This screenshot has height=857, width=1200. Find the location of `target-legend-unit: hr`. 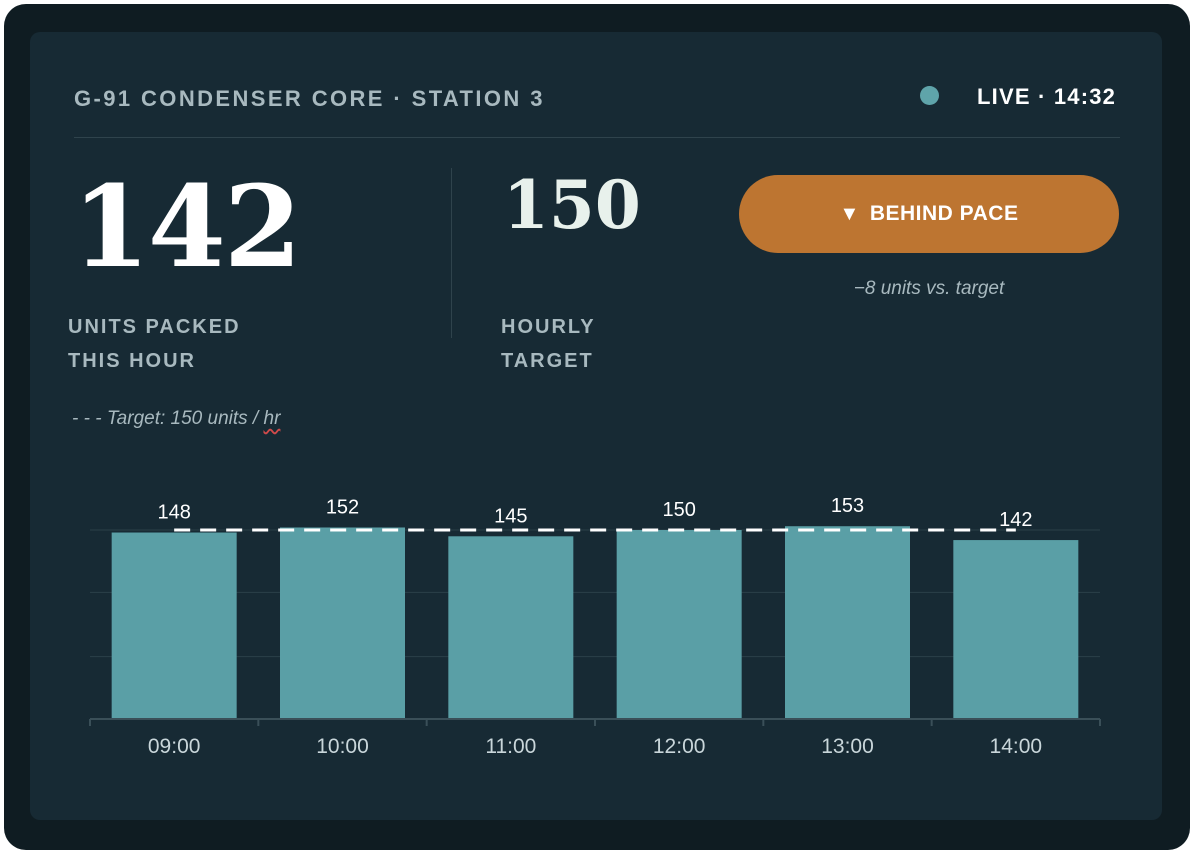

target-legend-unit: hr is located at coordinates (272, 418).